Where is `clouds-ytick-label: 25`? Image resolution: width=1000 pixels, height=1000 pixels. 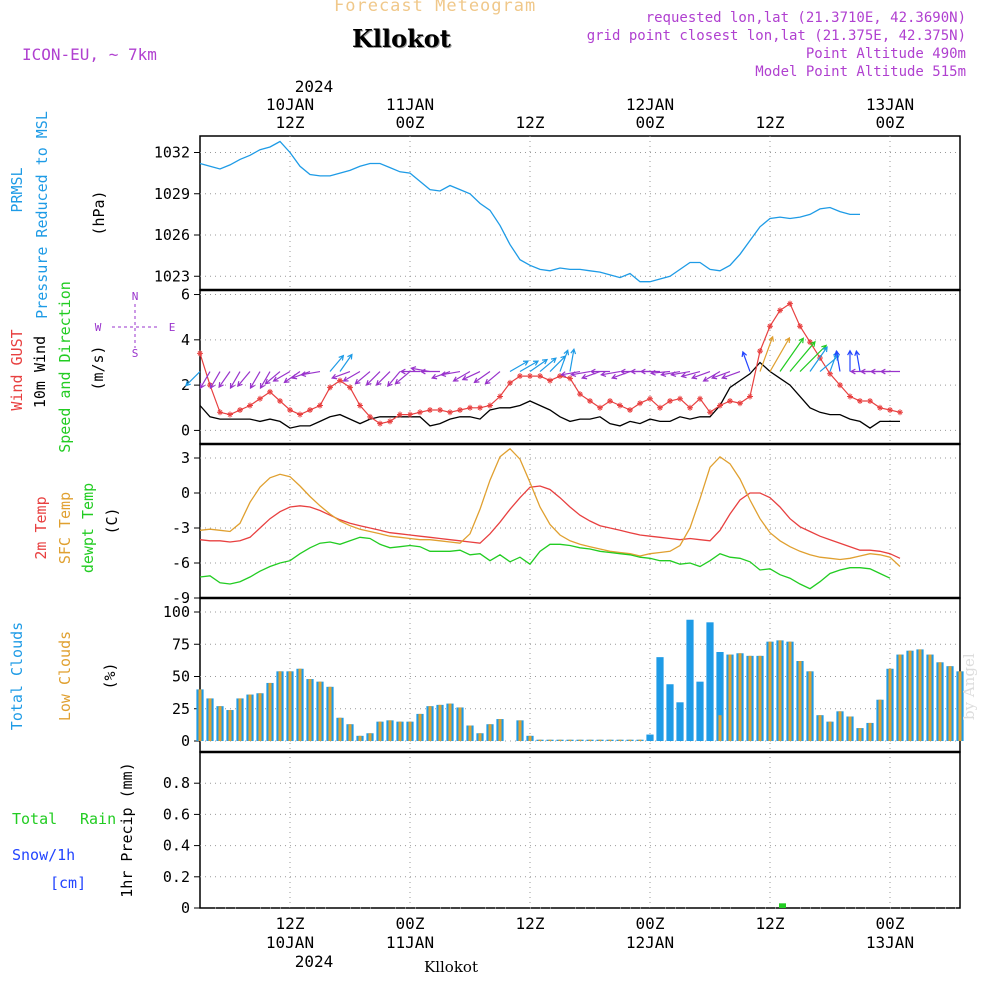
clouds-ytick-label: 25 is located at coordinates (181, 709).